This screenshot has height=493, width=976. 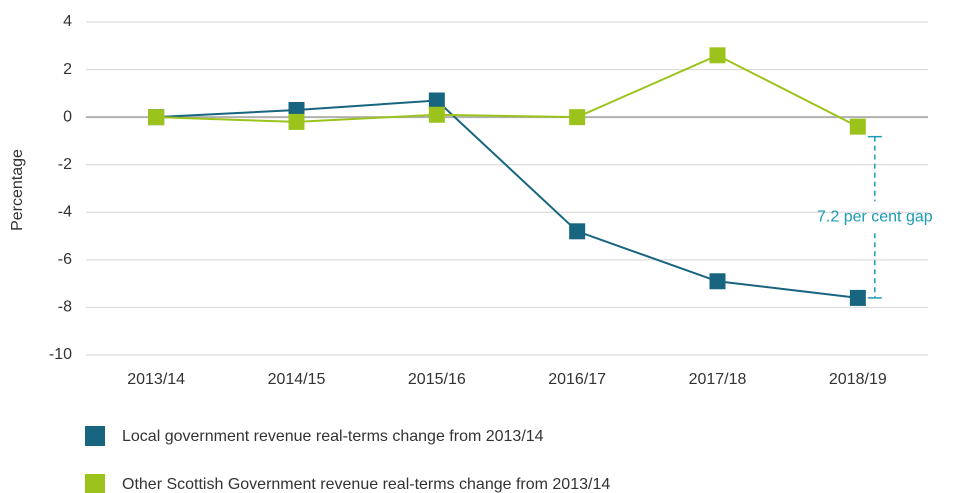 What do you see at coordinates (437, 379) in the screenshot?
I see `x-tick-label: 2015/16` at bounding box center [437, 379].